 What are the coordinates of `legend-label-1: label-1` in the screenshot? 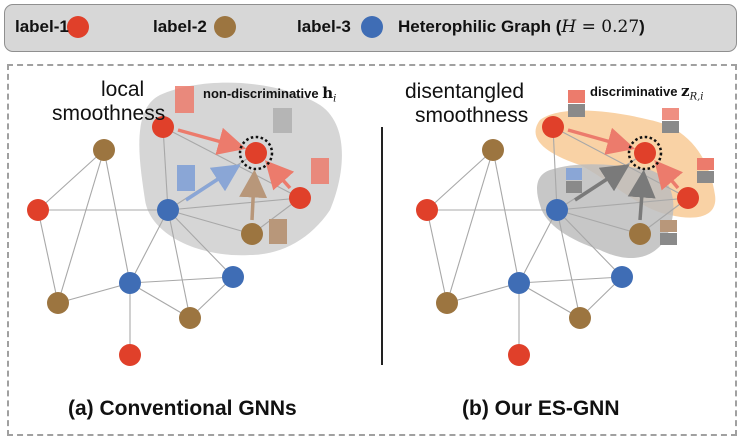 It's located at (42, 26).